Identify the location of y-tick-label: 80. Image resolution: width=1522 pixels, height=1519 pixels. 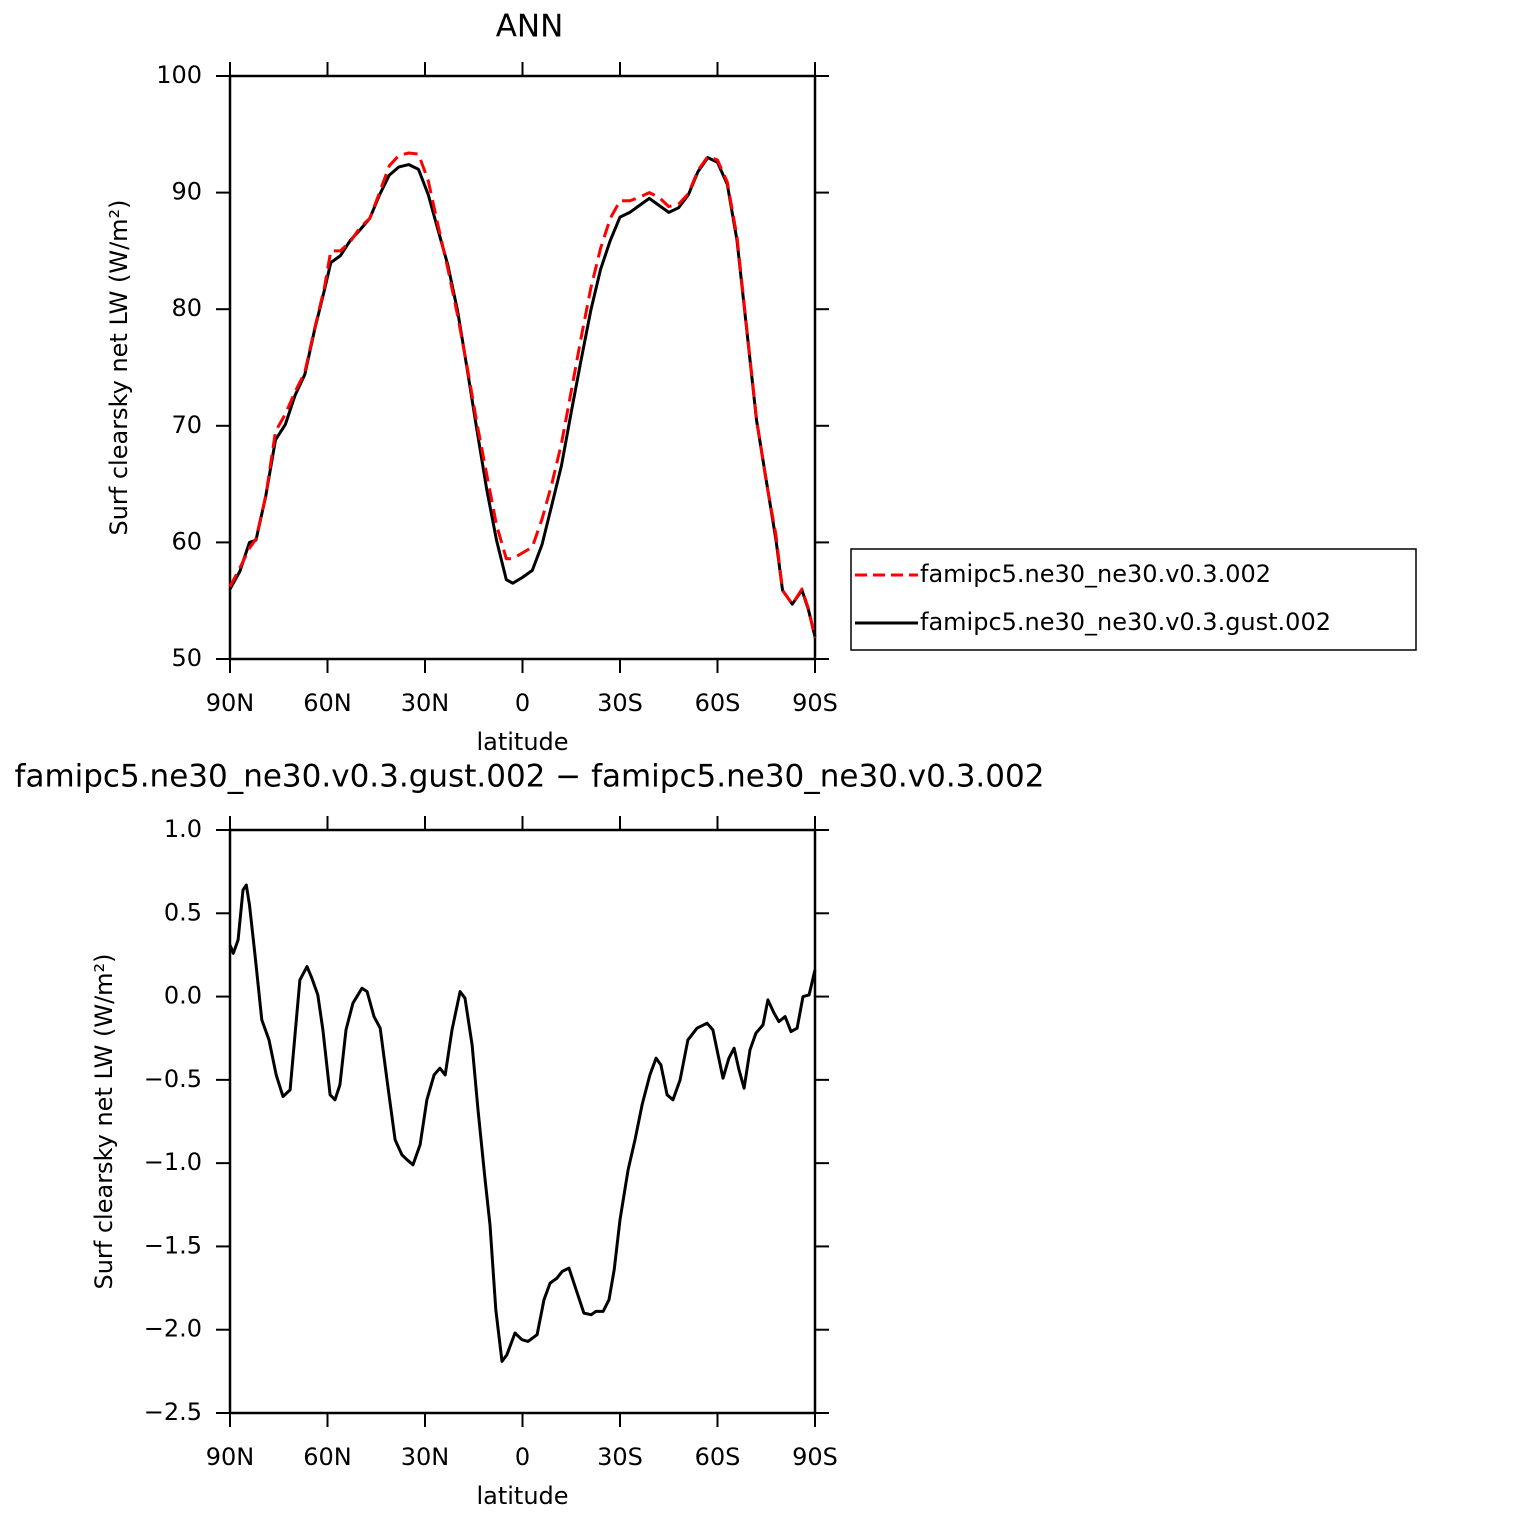
(186, 308).